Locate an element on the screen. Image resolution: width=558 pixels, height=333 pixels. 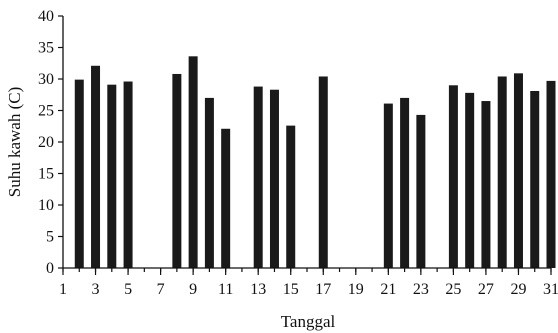
y-tick-label: 10 is located at coordinates (46, 205).